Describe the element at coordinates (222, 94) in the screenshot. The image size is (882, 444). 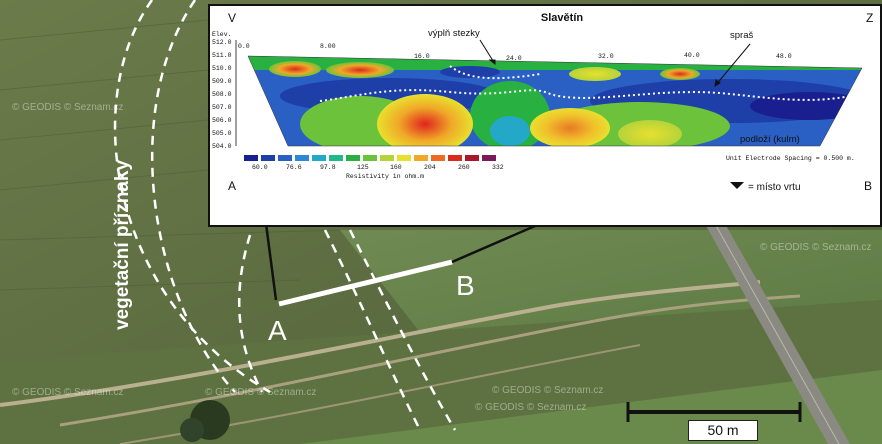
I see `elev-tick: 508.0` at that location.